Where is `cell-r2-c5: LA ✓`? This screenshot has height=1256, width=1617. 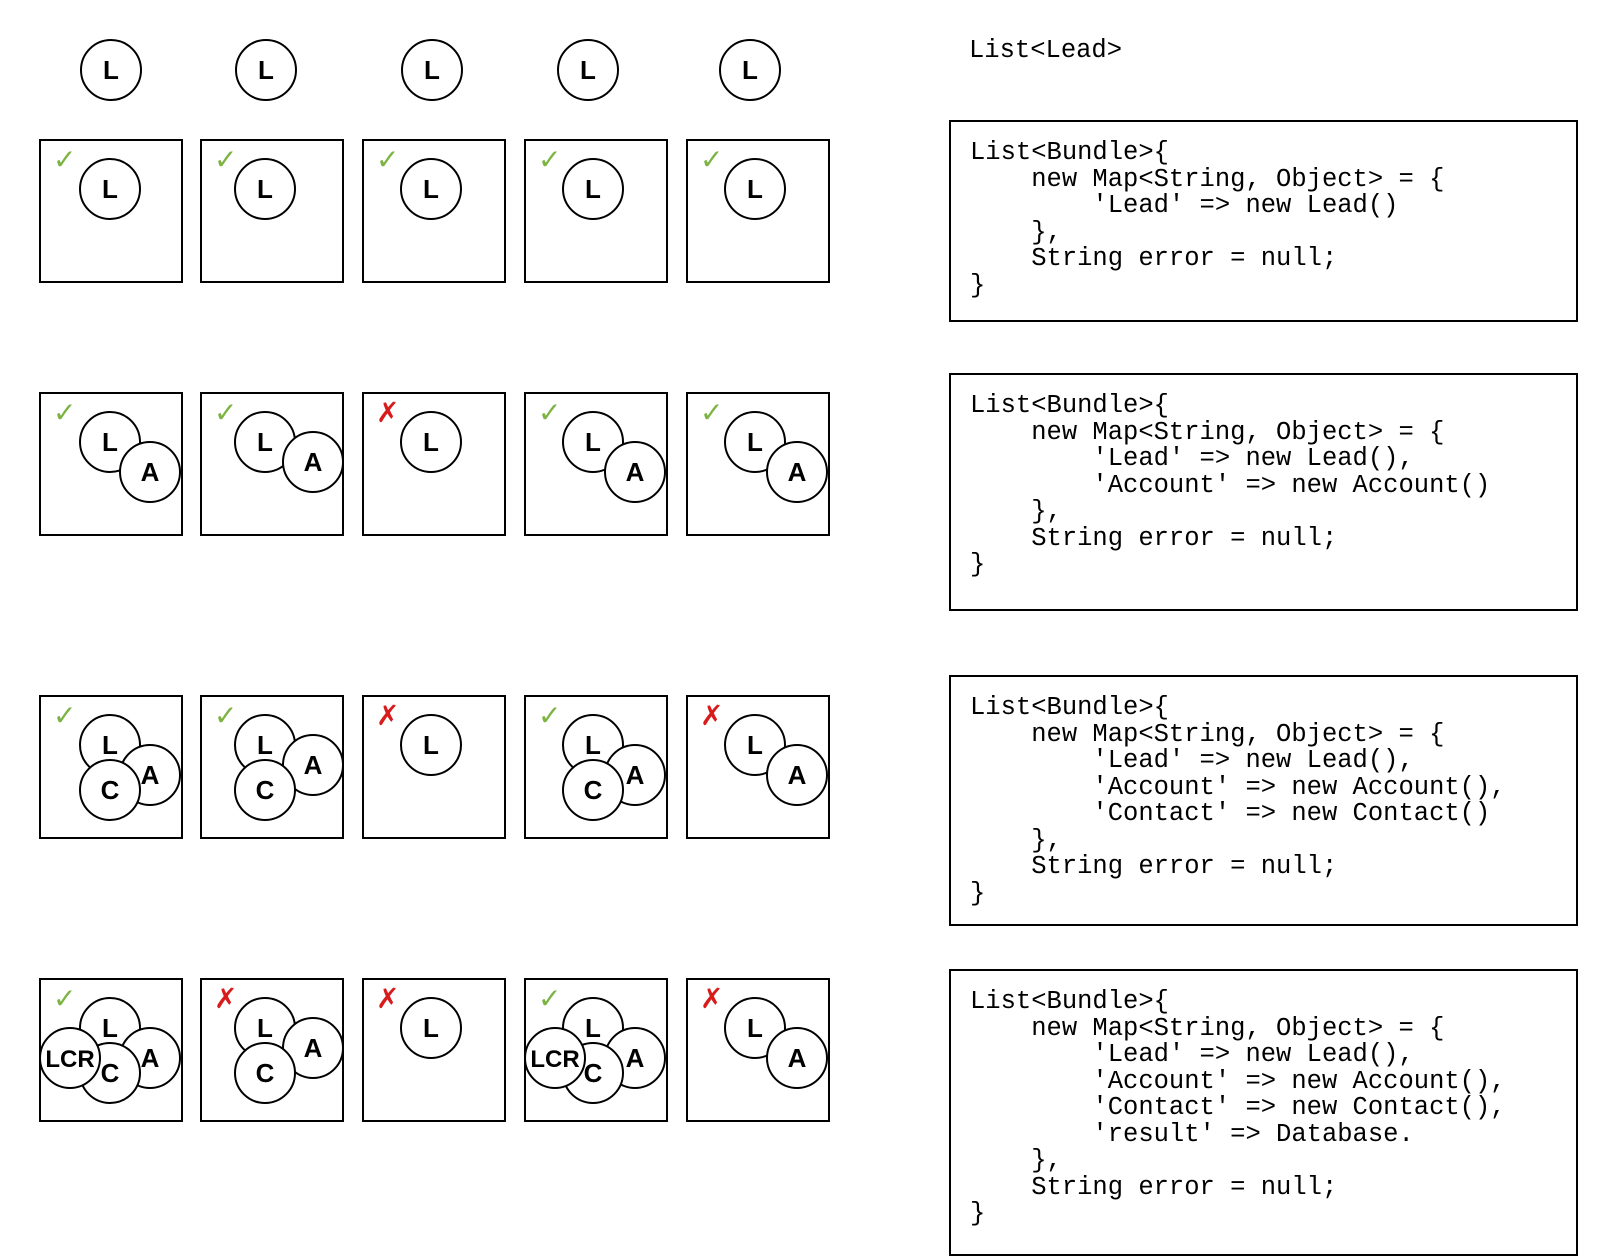
cell-r2-c5: LA ✓ is located at coordinates (758, 464).